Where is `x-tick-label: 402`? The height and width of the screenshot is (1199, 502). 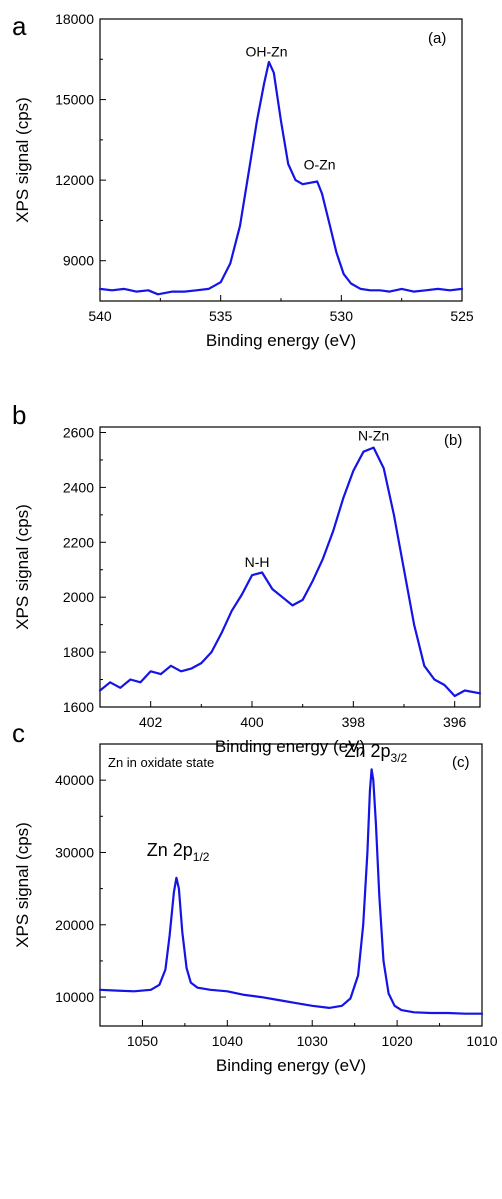 x-tick-label: 402 is located at coordinates (151, 722).